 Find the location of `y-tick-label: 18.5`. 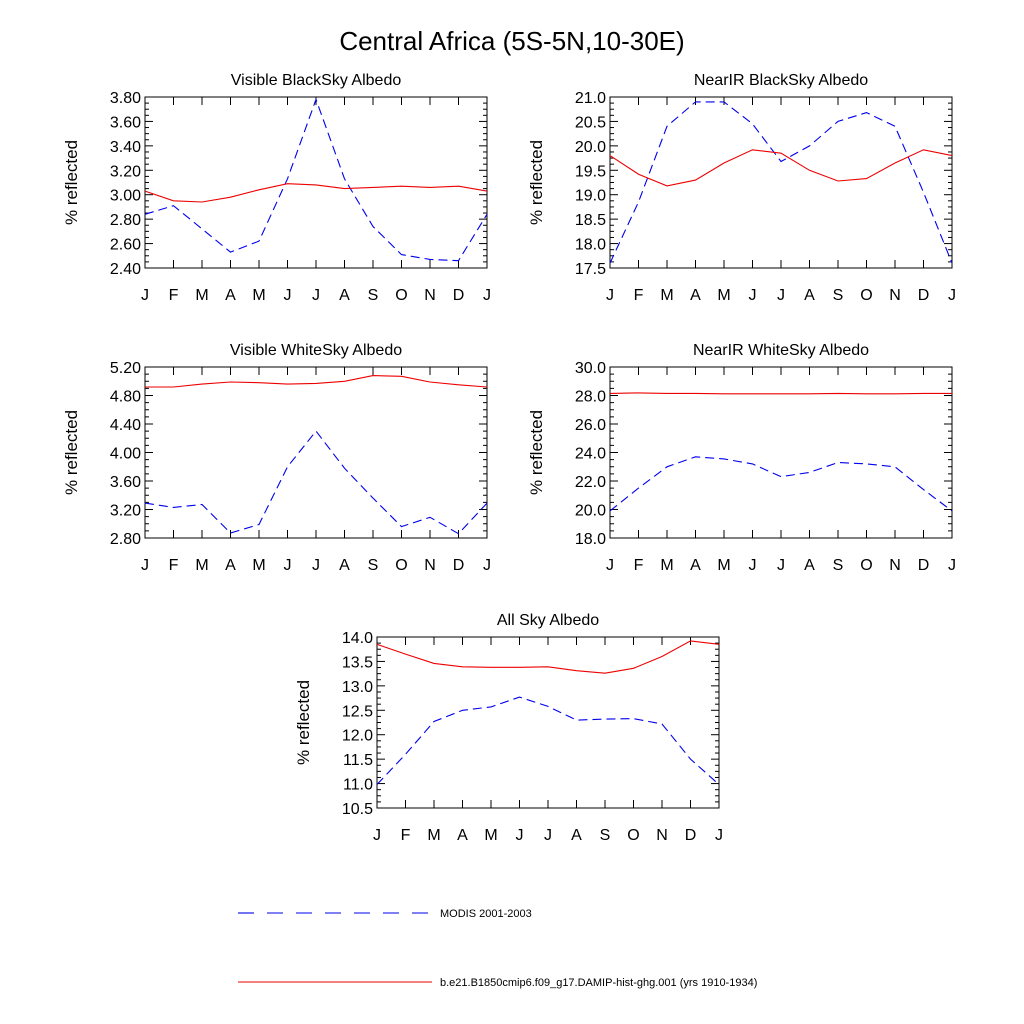

y-tick-label: 18.5 is located at coordinates (590, 220).